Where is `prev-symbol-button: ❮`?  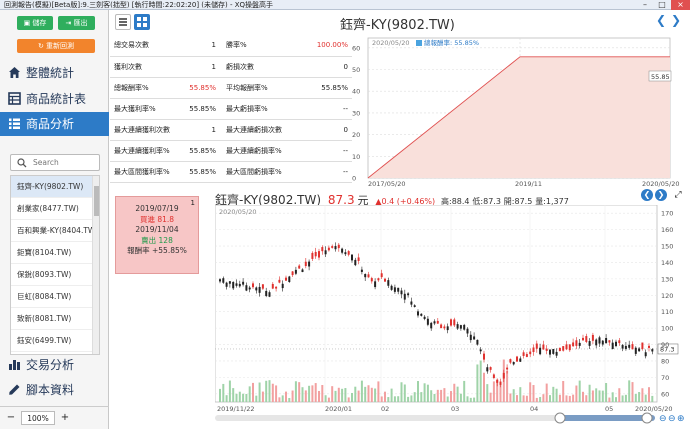
prev-symbol-button: ❮ is located at coordinates (661, 20).